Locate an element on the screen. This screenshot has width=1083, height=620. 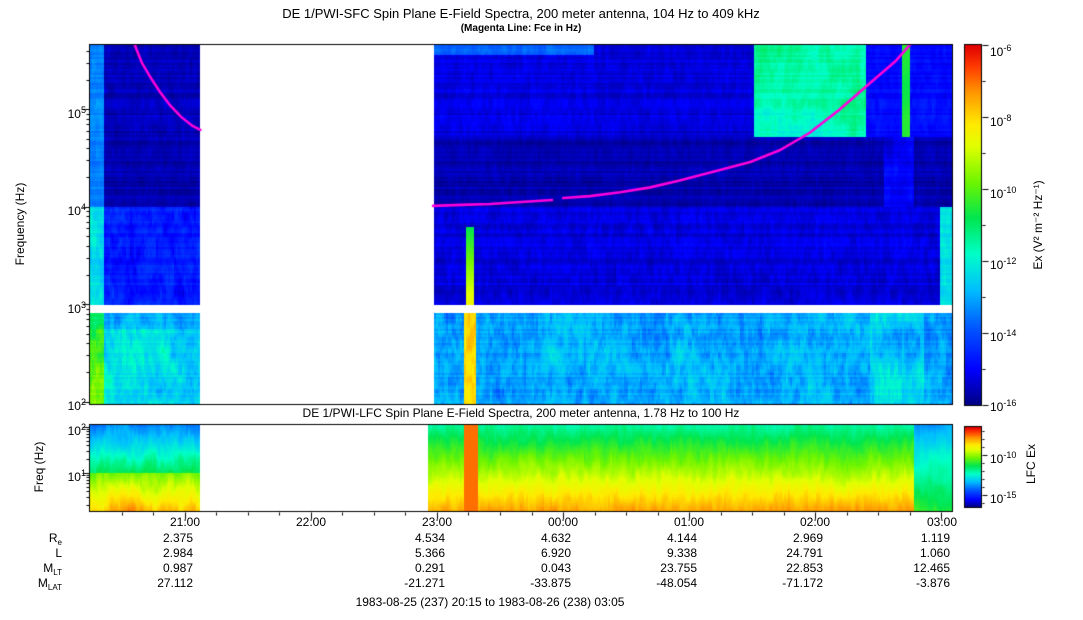
sfc-yaxis-label: Frequency (Hz) is located at coordinates (20, 224).